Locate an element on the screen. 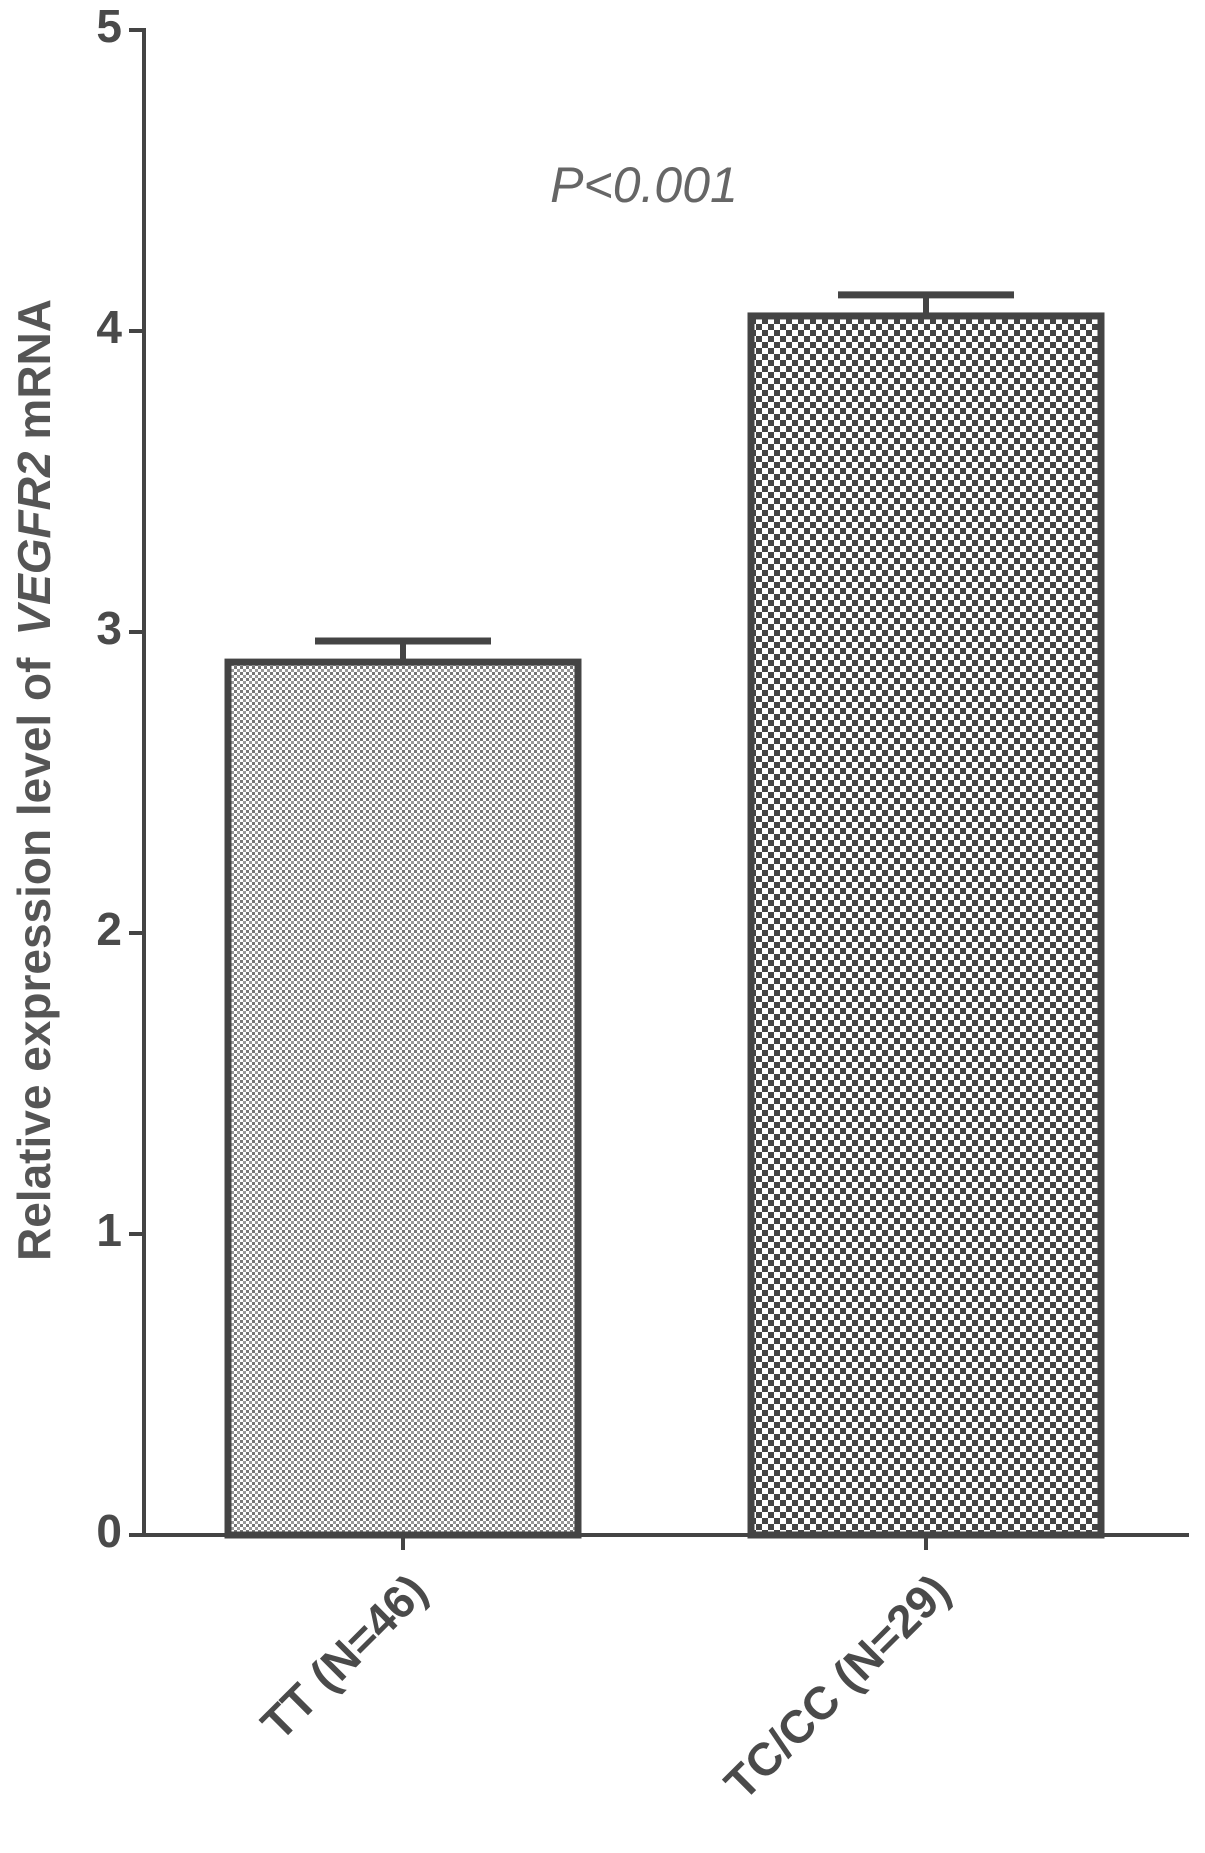 The height and width of the screenshot is (1853, 1205). y-tick-label: 2 is located at coordinates (109, 929).